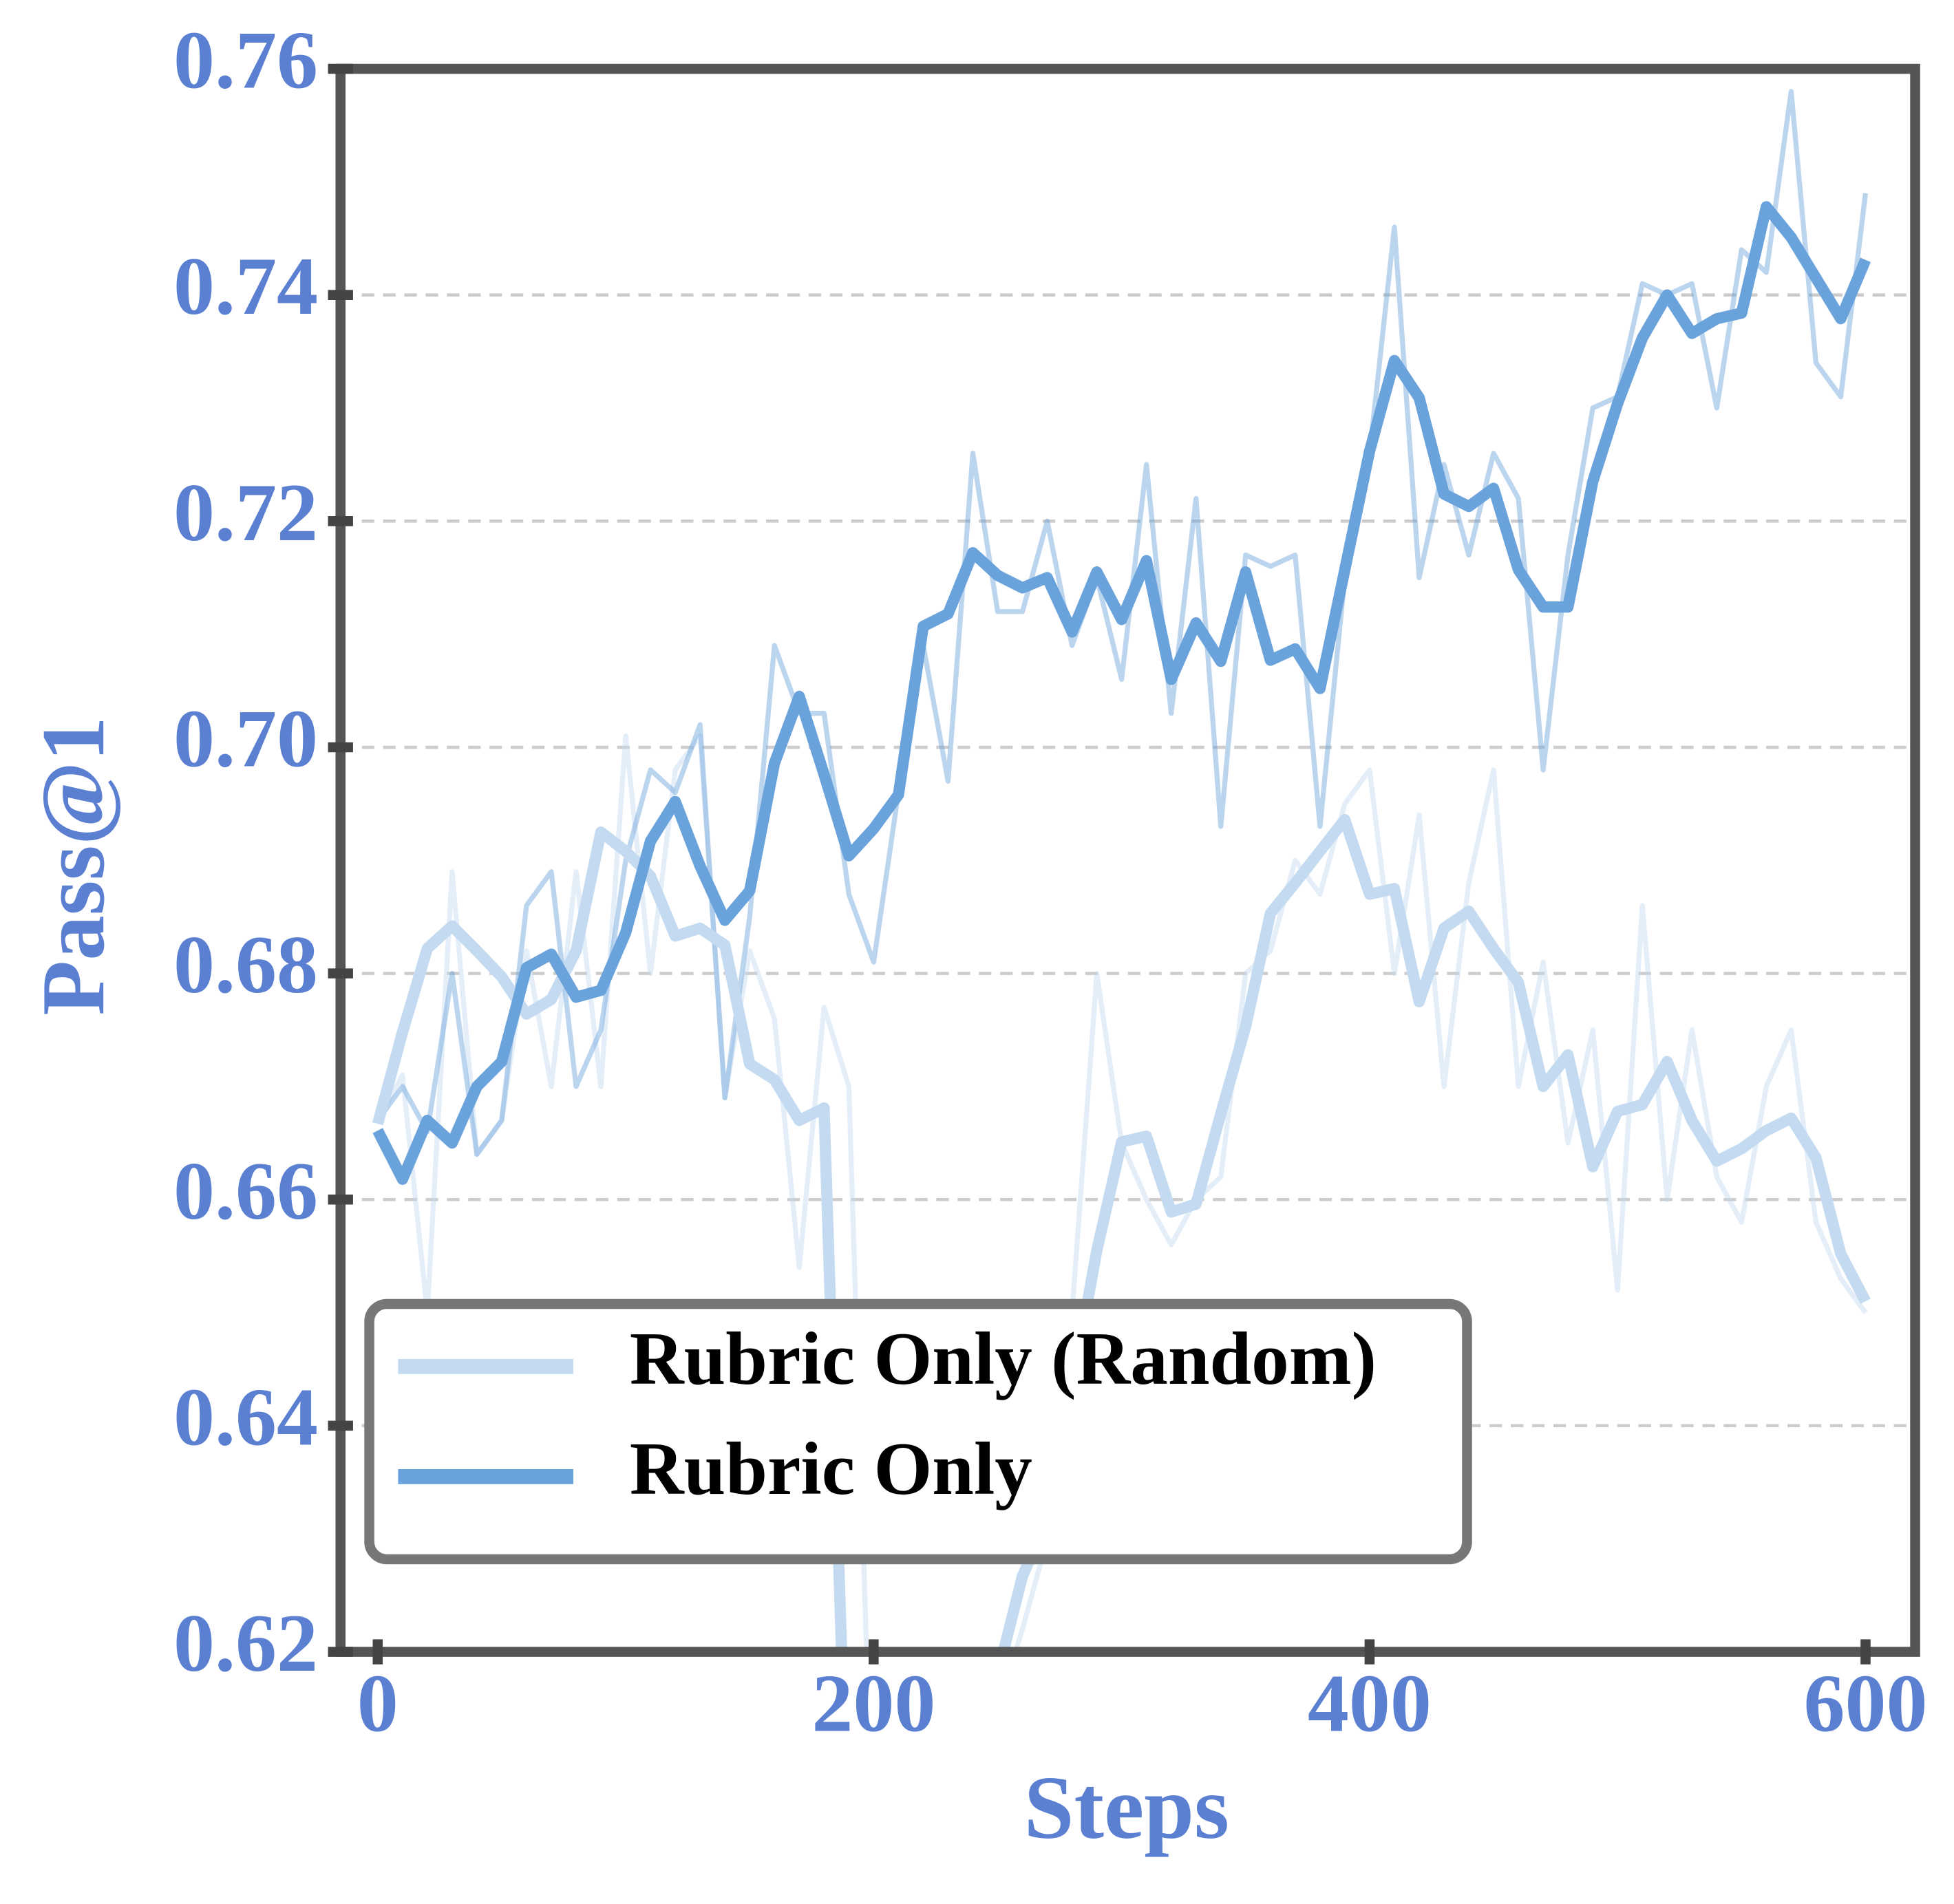 Image resolution: width=1954 pixels, height=1904 pixels. Describe the element at coordinates (1126, 1808) in the screenshot. I see `x-axis-label: Steps` at that location.